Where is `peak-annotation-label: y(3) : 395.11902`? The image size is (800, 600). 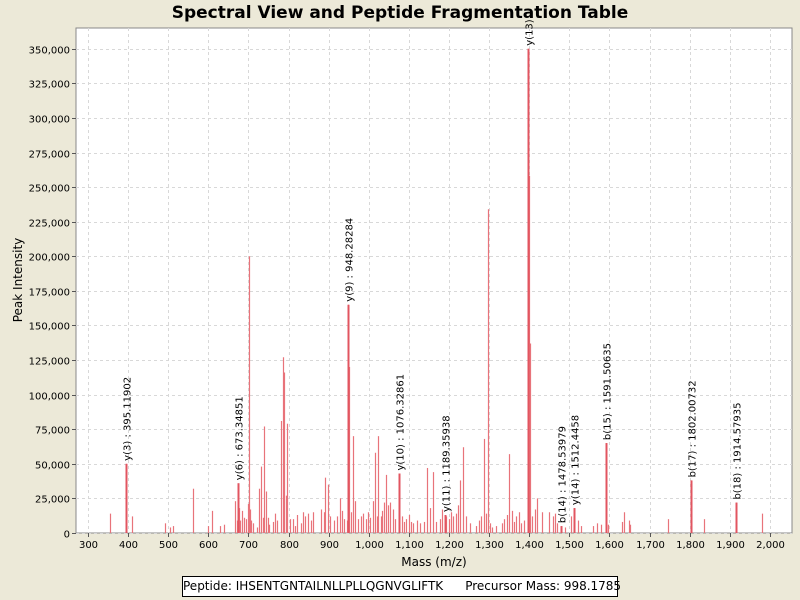 peak-annotation-label: y(3) : 395.11902 is located at coordinates (128, 419).